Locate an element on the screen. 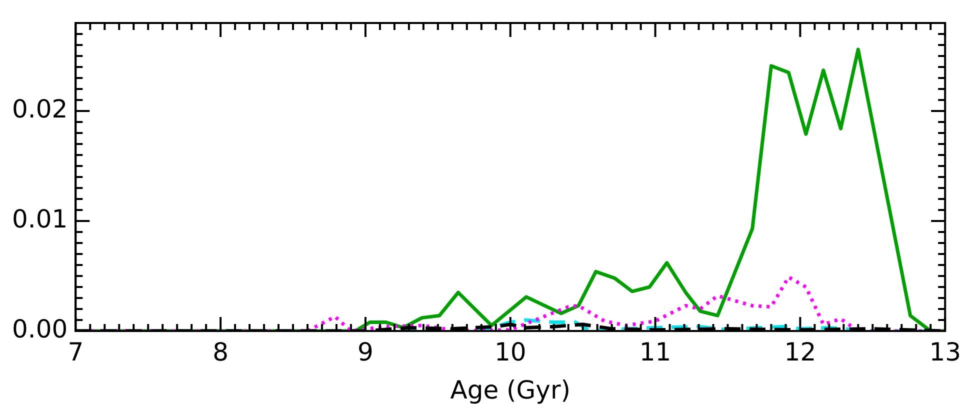  x-tick-label: 13 is located at coordinates (945, 352).